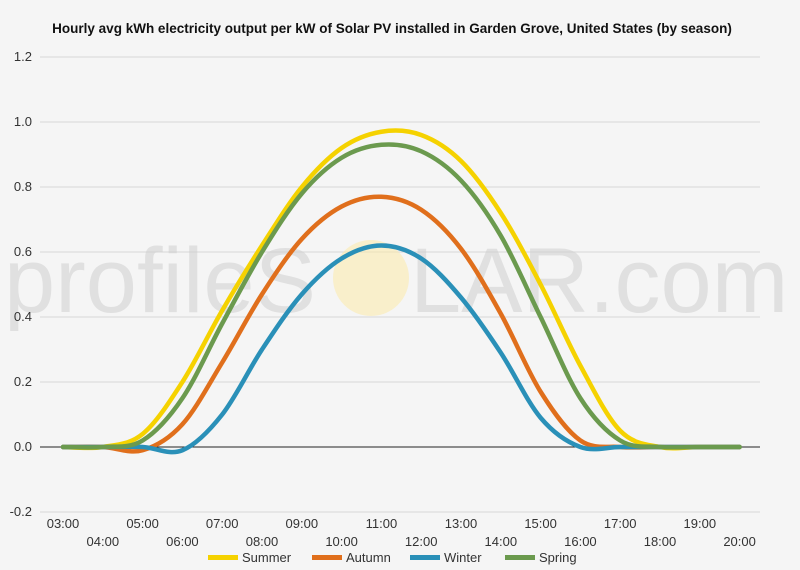 The width and height of the screenshot is (800, 570). What do you see at coordinates (382, 523) in the screenshot?
I see `x-tick-label: 11:00` at bounding box center [382, 523].